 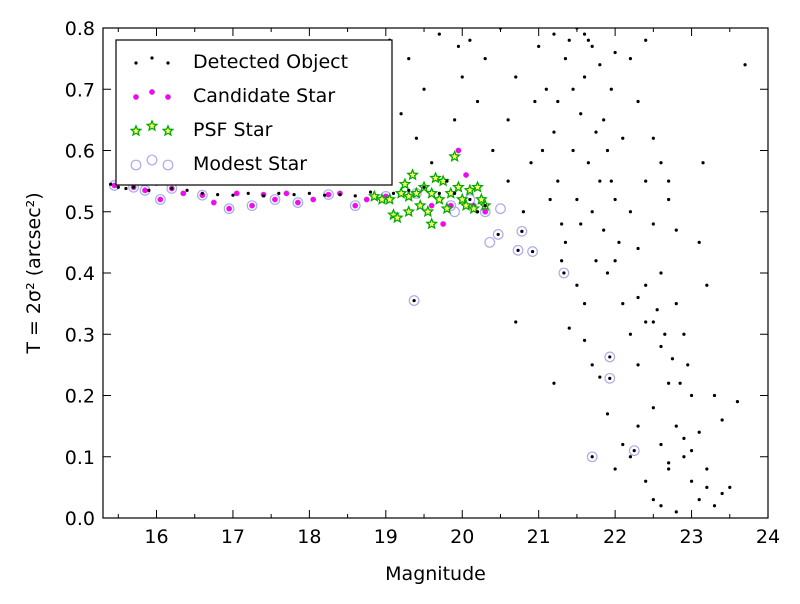 I want to click on x-tick-label: 17, so click(x=233, y=537).